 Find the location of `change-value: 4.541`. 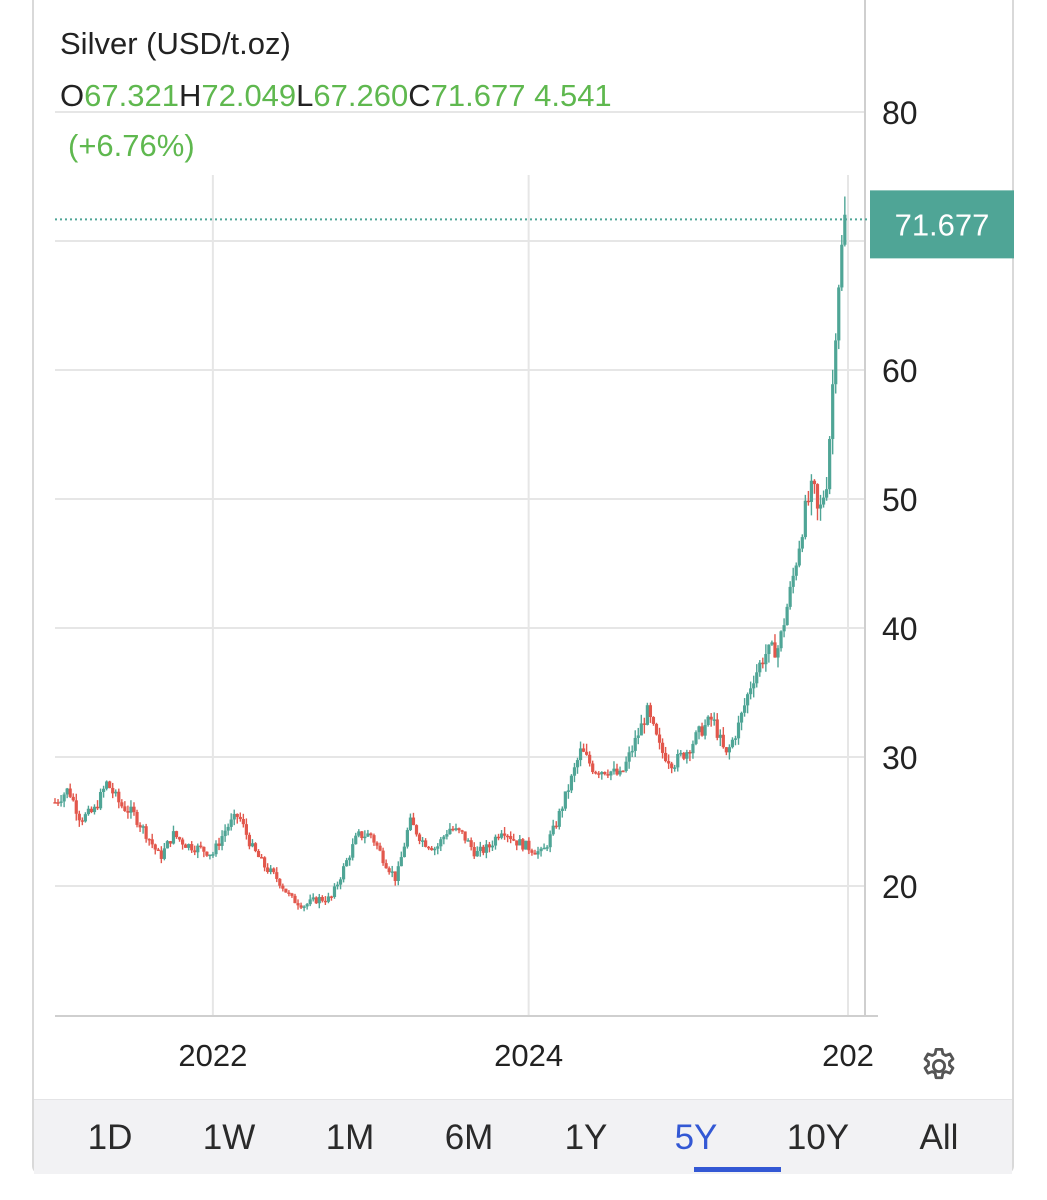

change-value: 4.541 is located at coordinates (573, 95).